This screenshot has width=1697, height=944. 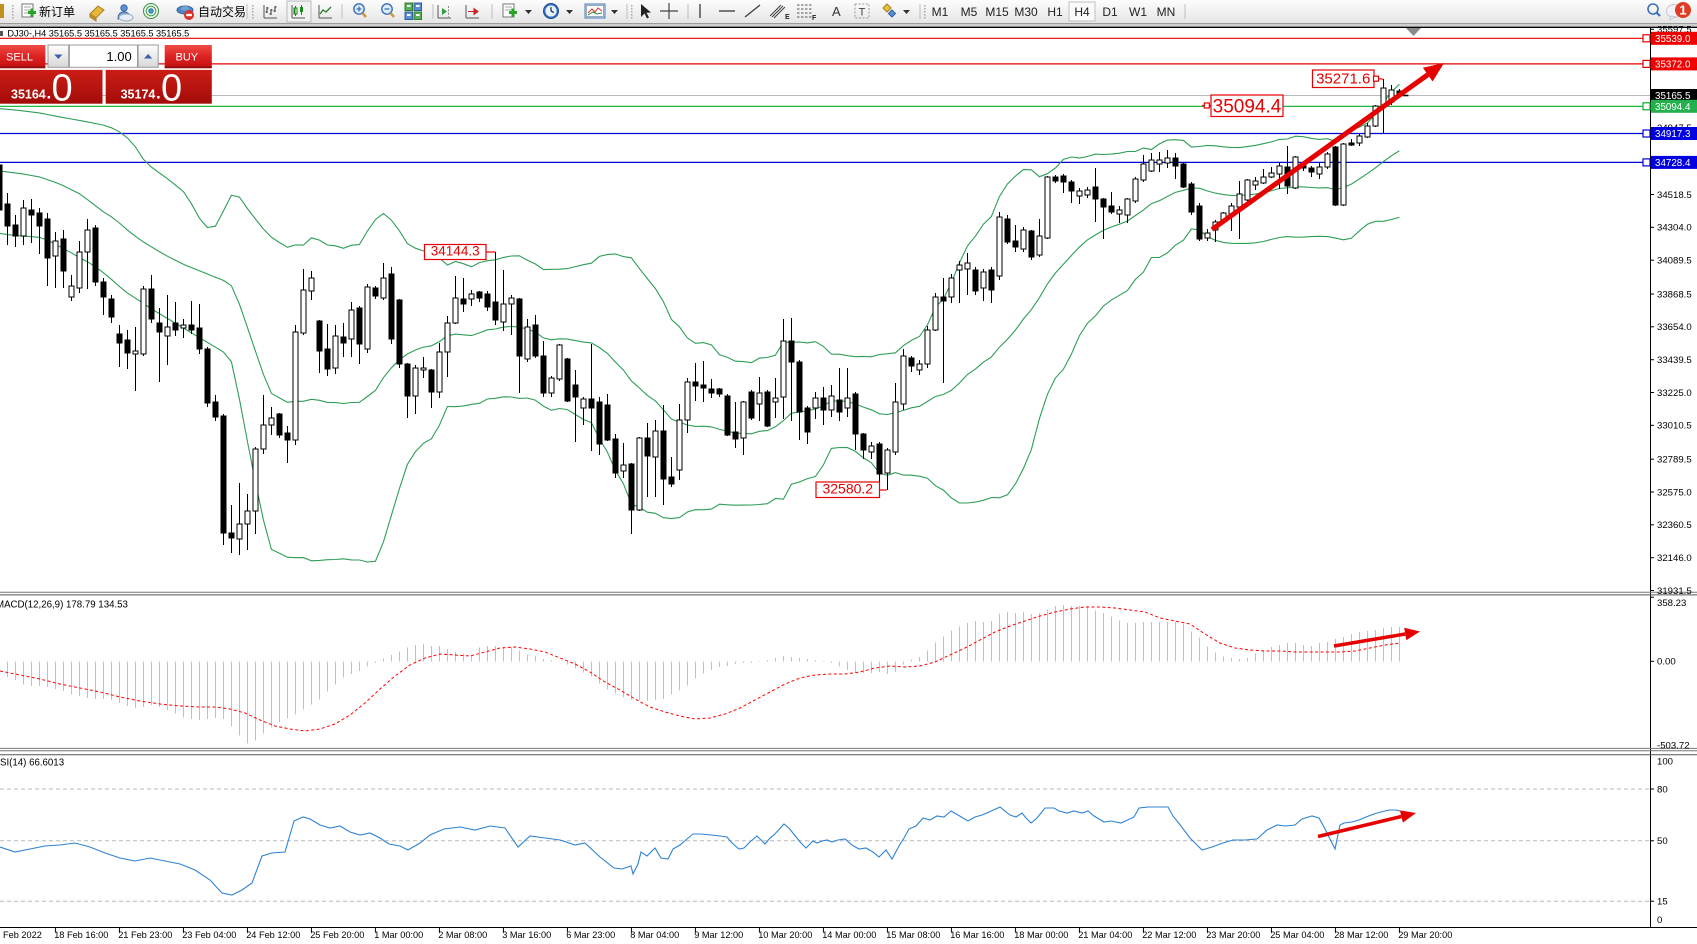 I want to click on svg-text: 31931.5, so click(x=1674, y=591).